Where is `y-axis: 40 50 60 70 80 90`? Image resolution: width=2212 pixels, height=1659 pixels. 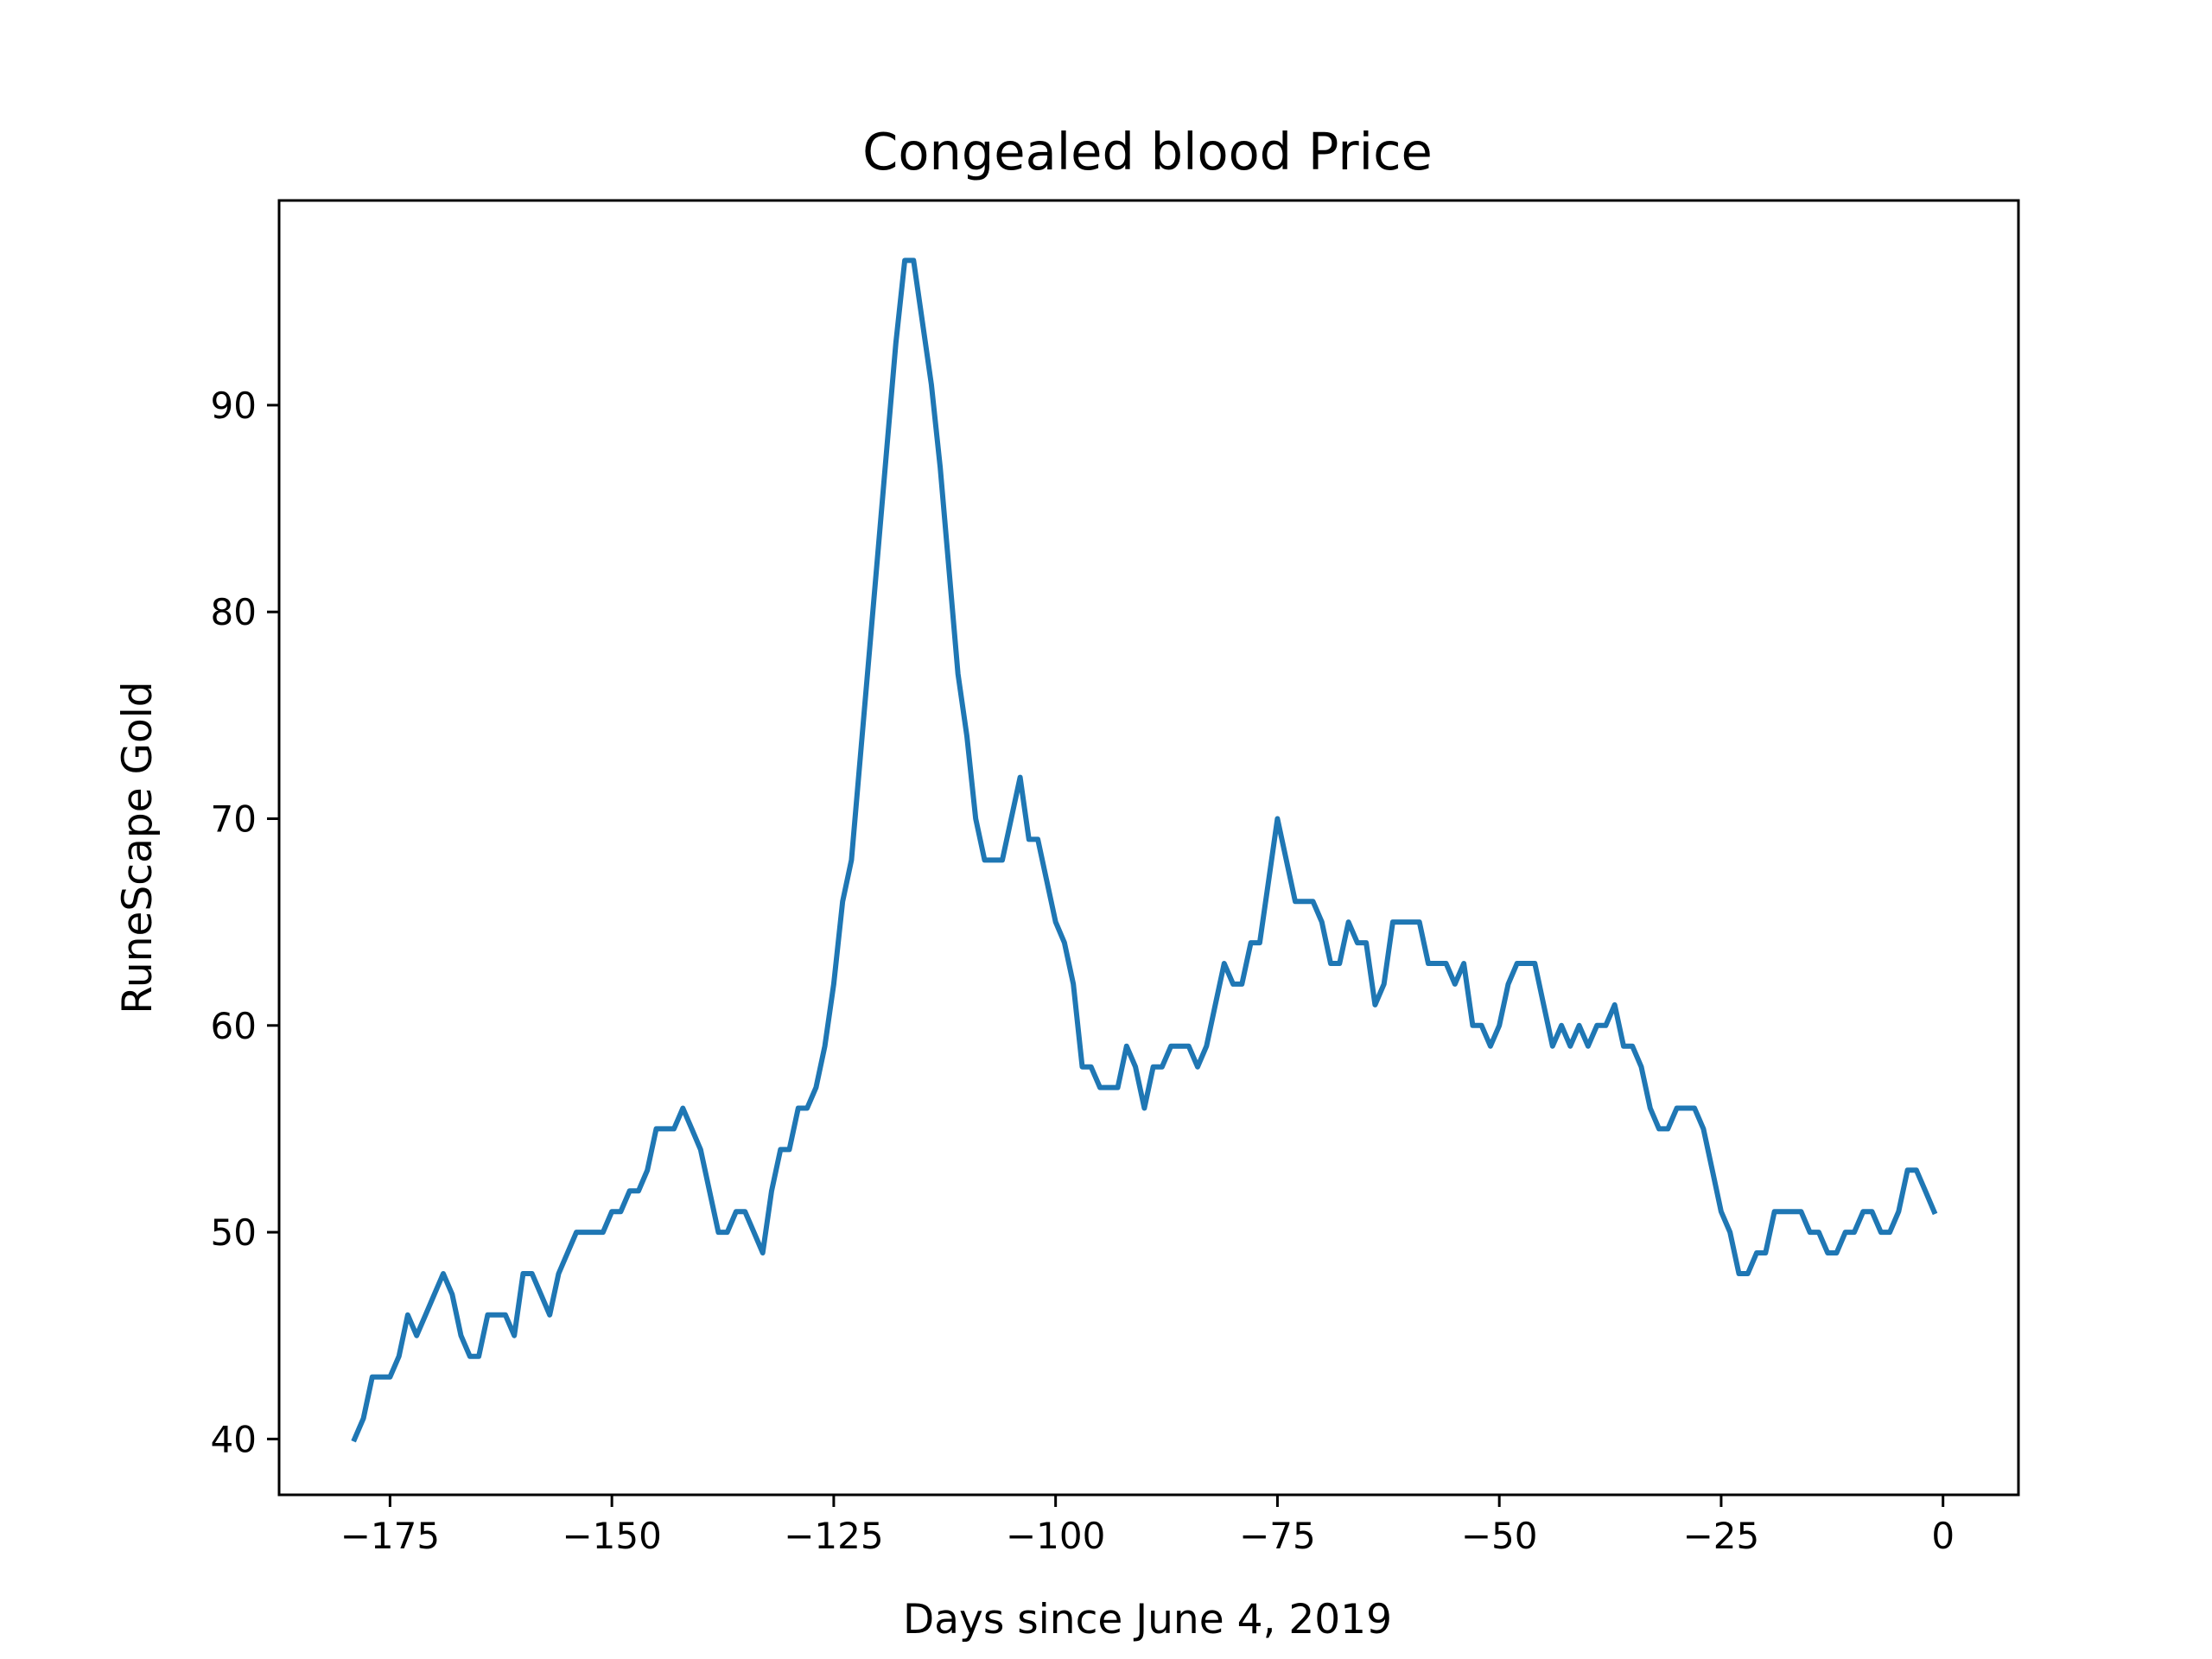 y-axis: 40 50 60 70 80 90 is located at coordinates (245, 922).